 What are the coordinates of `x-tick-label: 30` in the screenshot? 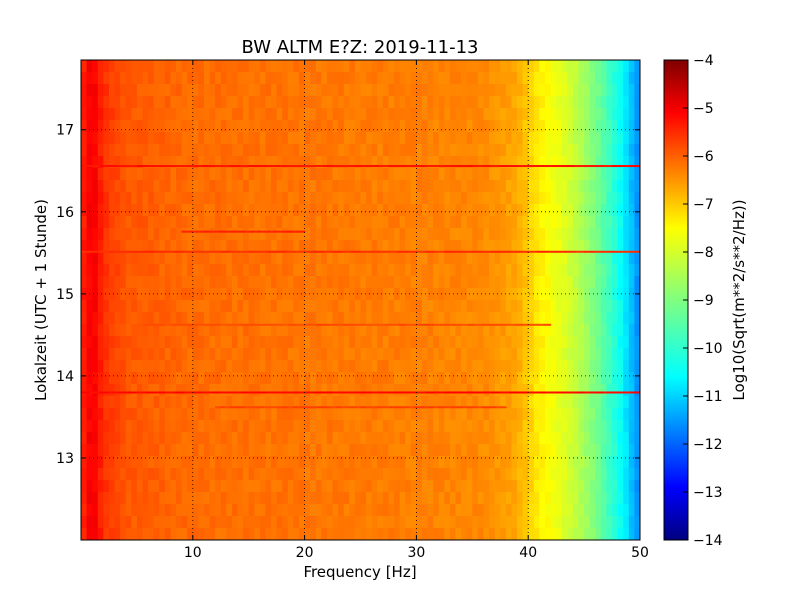 It's located at (416, 553).